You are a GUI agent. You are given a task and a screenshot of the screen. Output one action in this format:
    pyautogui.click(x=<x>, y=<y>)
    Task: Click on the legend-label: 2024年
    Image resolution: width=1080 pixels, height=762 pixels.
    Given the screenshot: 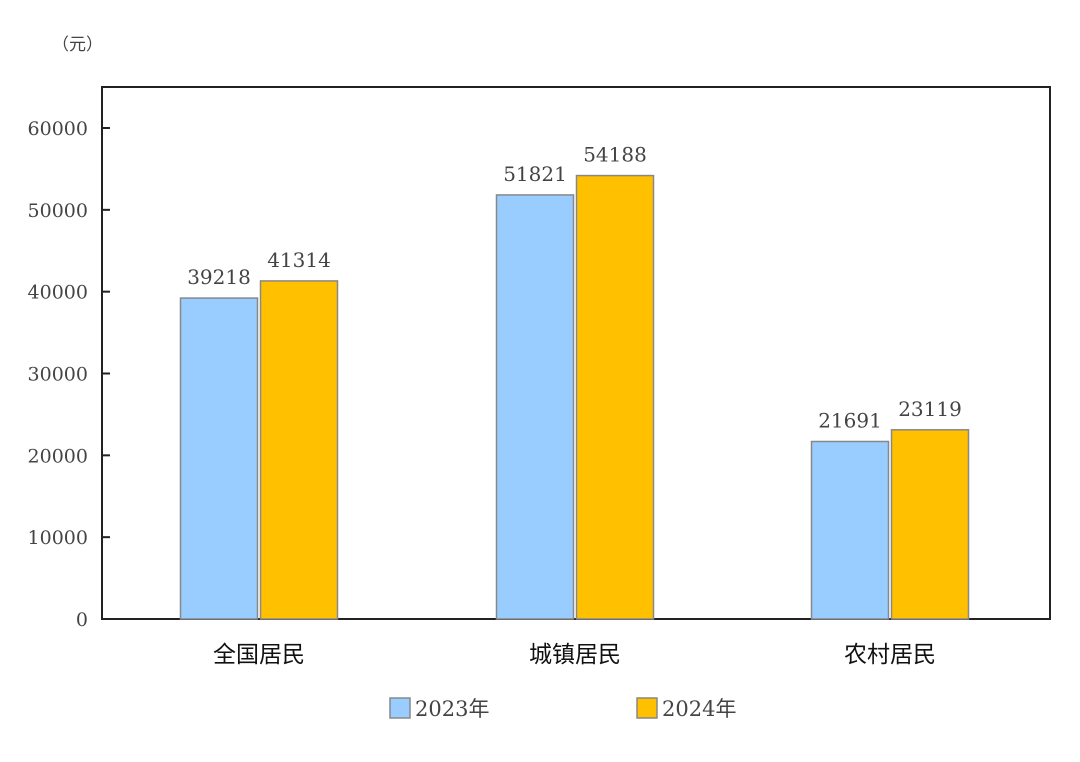 What is the action you would take?
    pyautogui.click(x=699, y=709)
    